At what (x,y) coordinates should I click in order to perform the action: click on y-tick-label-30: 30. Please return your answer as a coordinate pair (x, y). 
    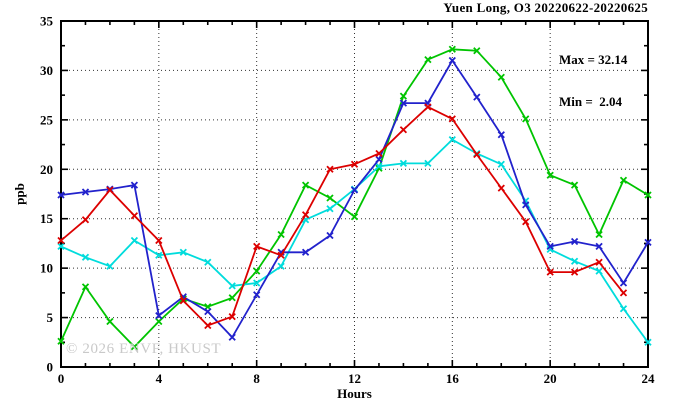
    Looking at the image, I should click on (46, 70).